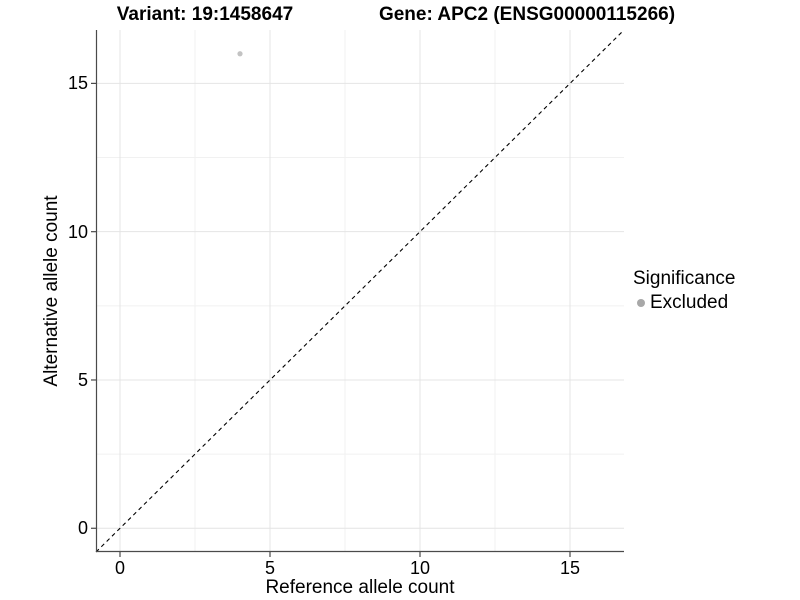 The height and width of the screenshot is (600, 800). Describe the element at coordinates (641, 302) in the screenshot. I see `excluded-point-icon` at that location.